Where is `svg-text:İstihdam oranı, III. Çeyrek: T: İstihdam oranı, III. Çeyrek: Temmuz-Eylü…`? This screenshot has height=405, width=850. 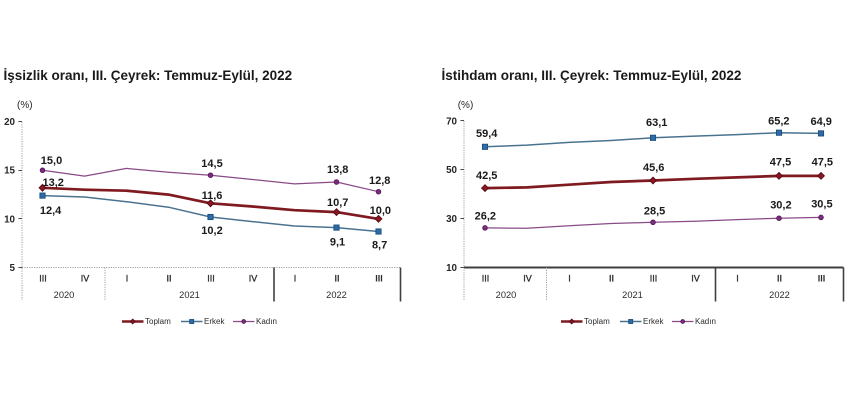
svg-text:İstihdam oranı, III. Çeyrek: T: İstihdam oranı, III. Çeyrek: Temmuz-Eylü… is located at coordinates (592, 75).